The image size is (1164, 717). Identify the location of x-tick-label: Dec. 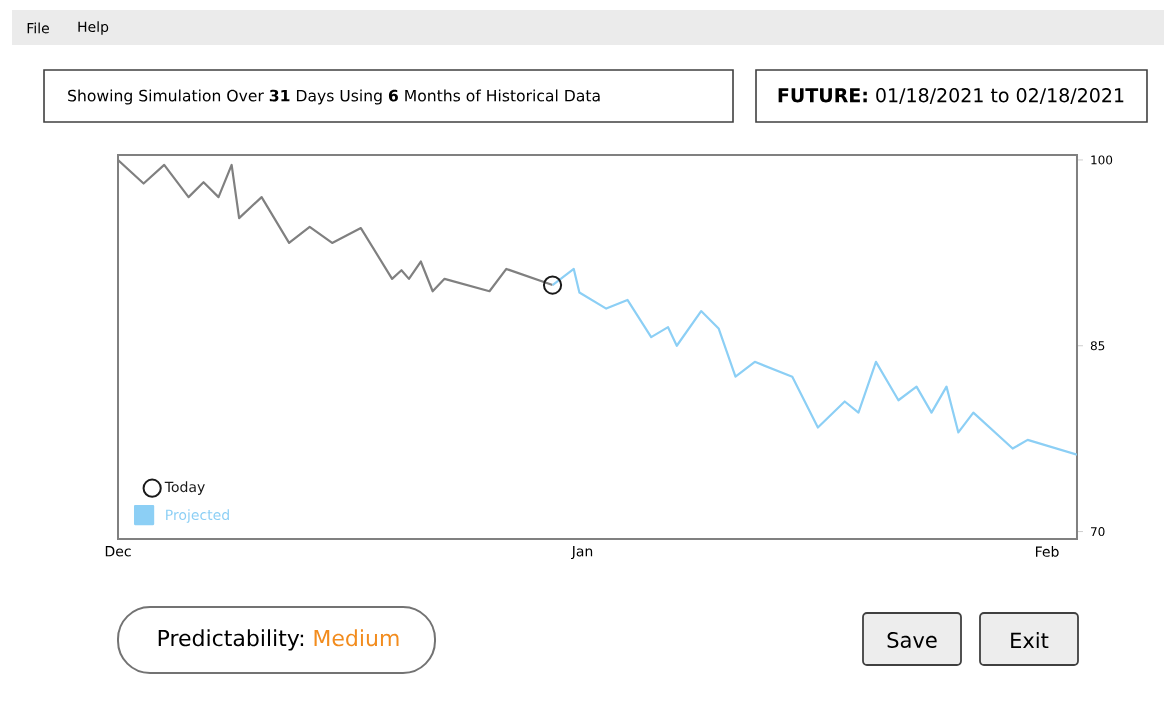
(118, 551).